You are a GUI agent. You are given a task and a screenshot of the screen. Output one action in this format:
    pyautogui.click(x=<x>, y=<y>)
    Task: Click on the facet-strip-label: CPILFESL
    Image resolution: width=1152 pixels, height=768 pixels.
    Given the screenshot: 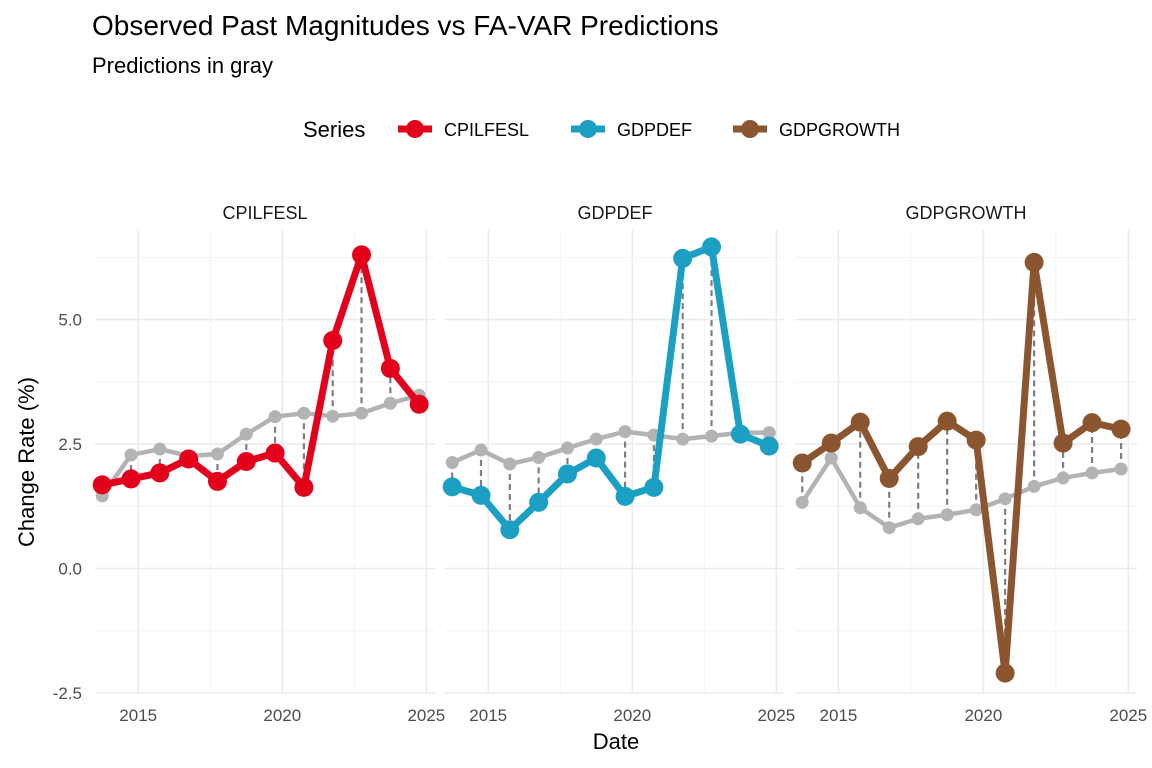 What is the action you would take?
    pyautogui.click(x=264, y=213)
    